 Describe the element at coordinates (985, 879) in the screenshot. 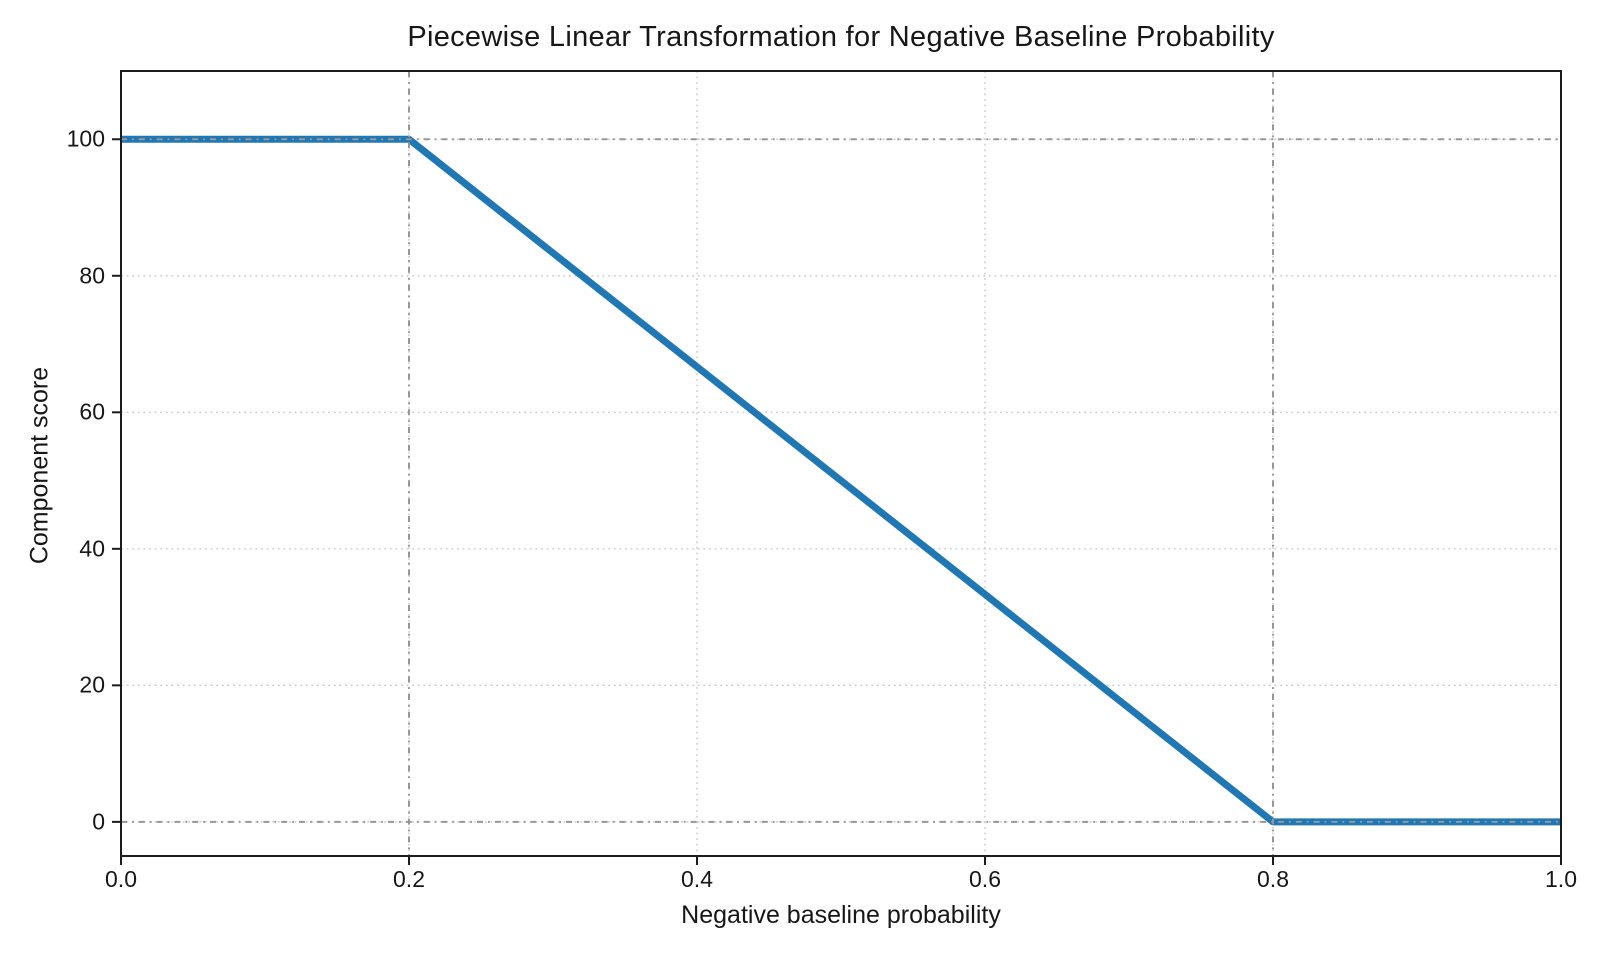

I see `x-tick-label: 0.6` at that location.